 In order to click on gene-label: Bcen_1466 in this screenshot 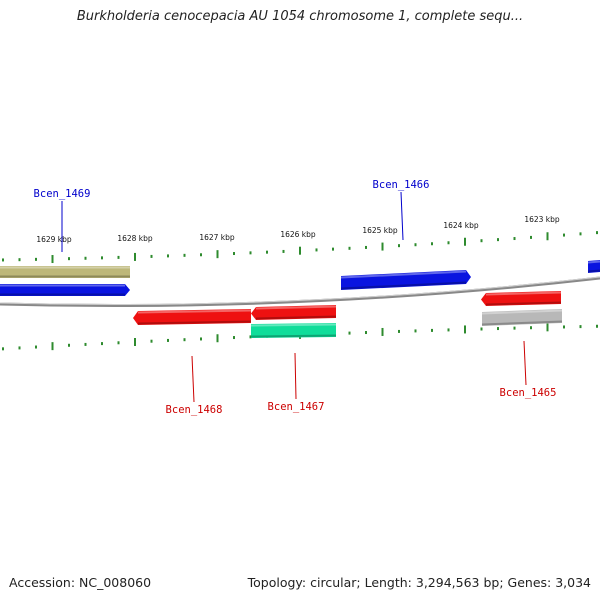, I will do `click(401, 185)`.